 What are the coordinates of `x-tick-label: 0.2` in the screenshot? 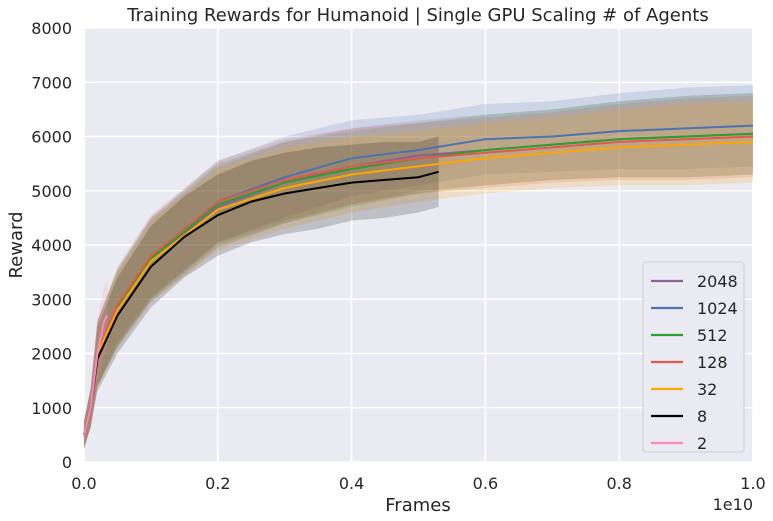 It's located at (217, 483).